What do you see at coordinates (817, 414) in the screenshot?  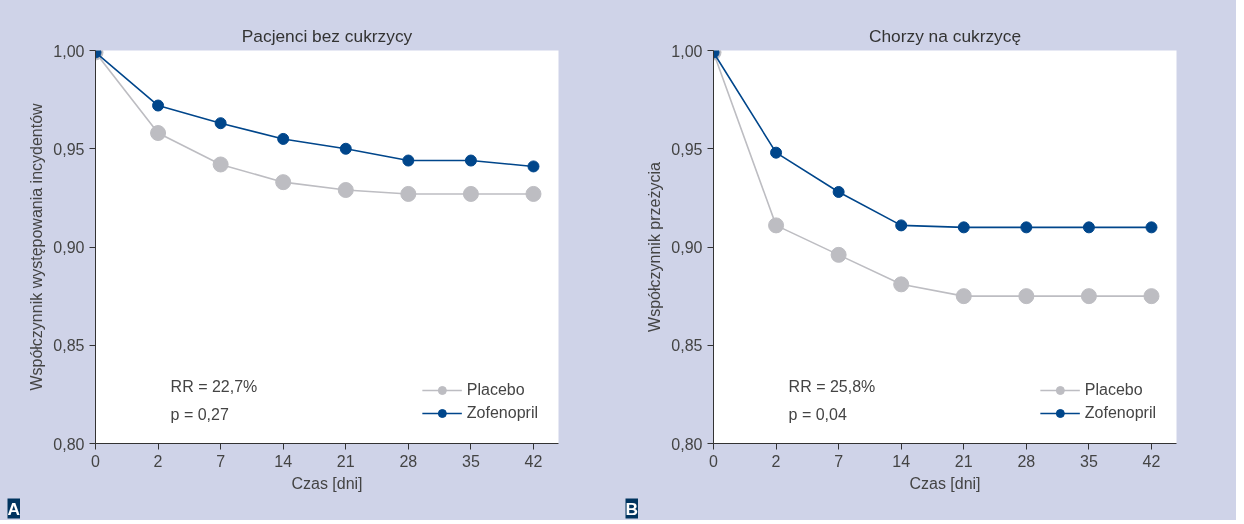 I see `annotation: p = 0,04` at bounding box center [817, 414].